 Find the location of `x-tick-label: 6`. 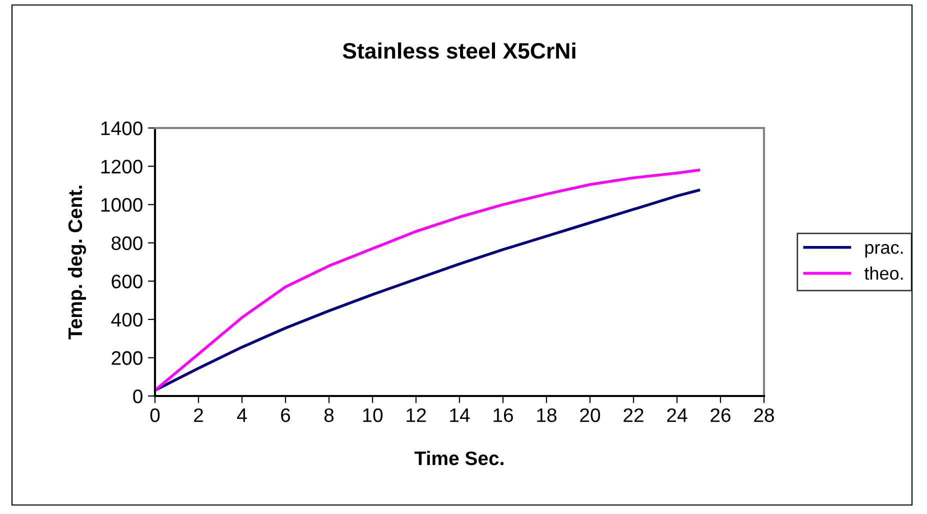

x-tick-label: 6 is located at coordinates (285, 415).